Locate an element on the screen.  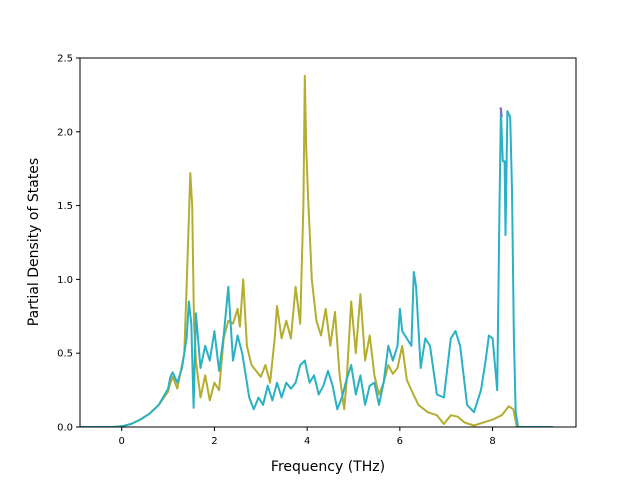
x-axis-label: Frequency (THz) is located at coordinates (328, 467).